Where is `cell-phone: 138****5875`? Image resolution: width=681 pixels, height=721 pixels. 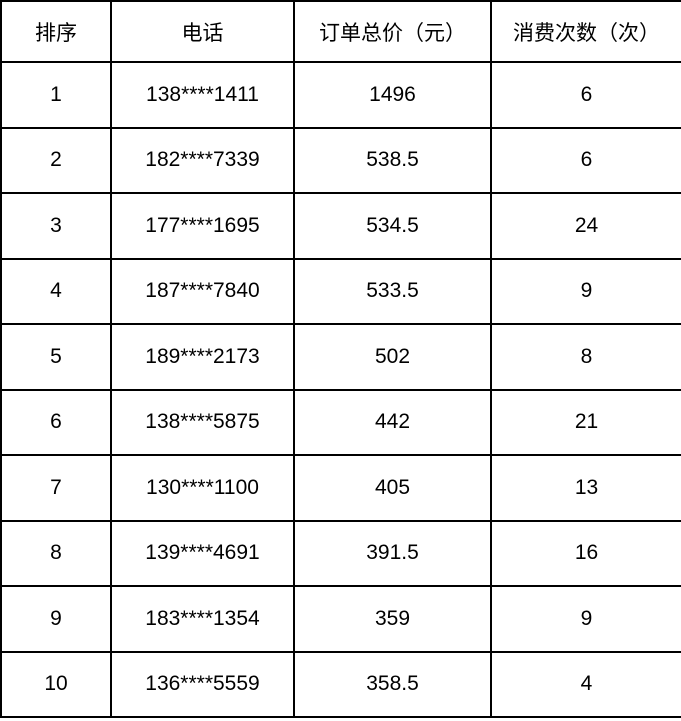
cell-phone: 138****5875 is located at coordinates (202, 422).